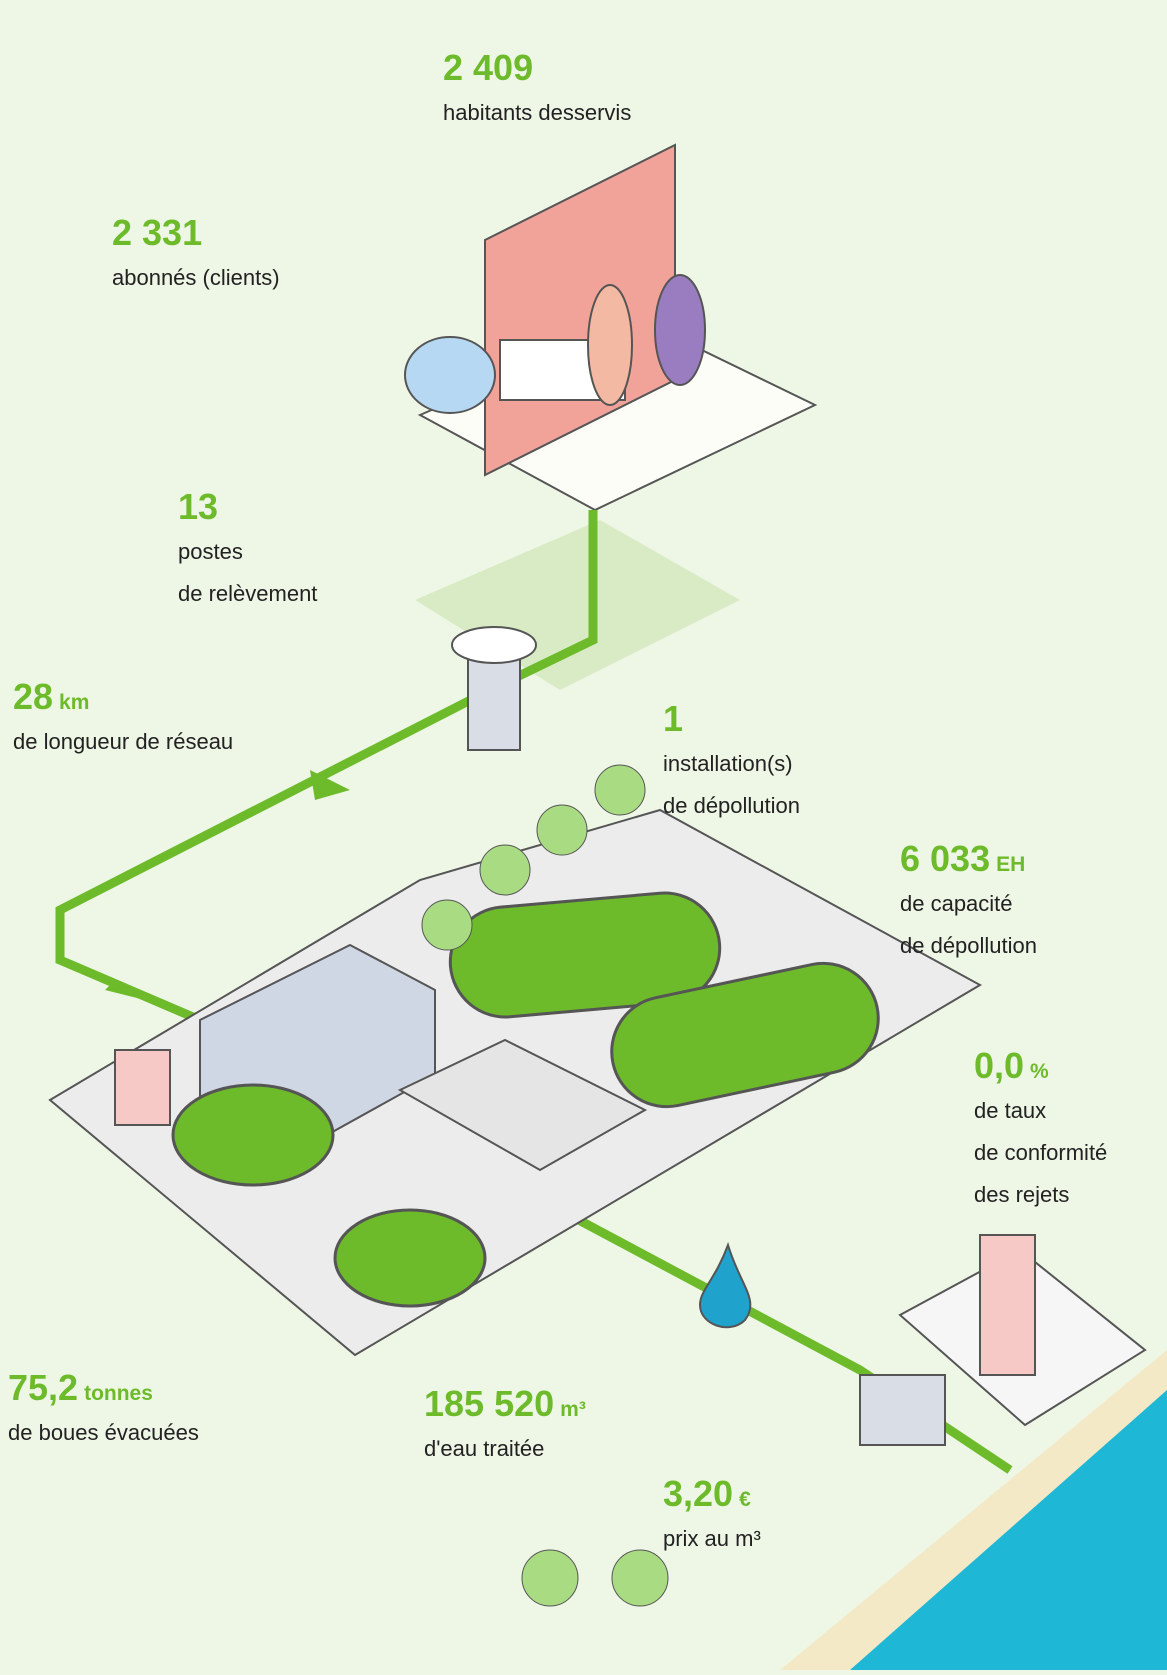 The image size is (1167, 1675). I want to click on stat-value: 6 033 EH, so click(962, 858).